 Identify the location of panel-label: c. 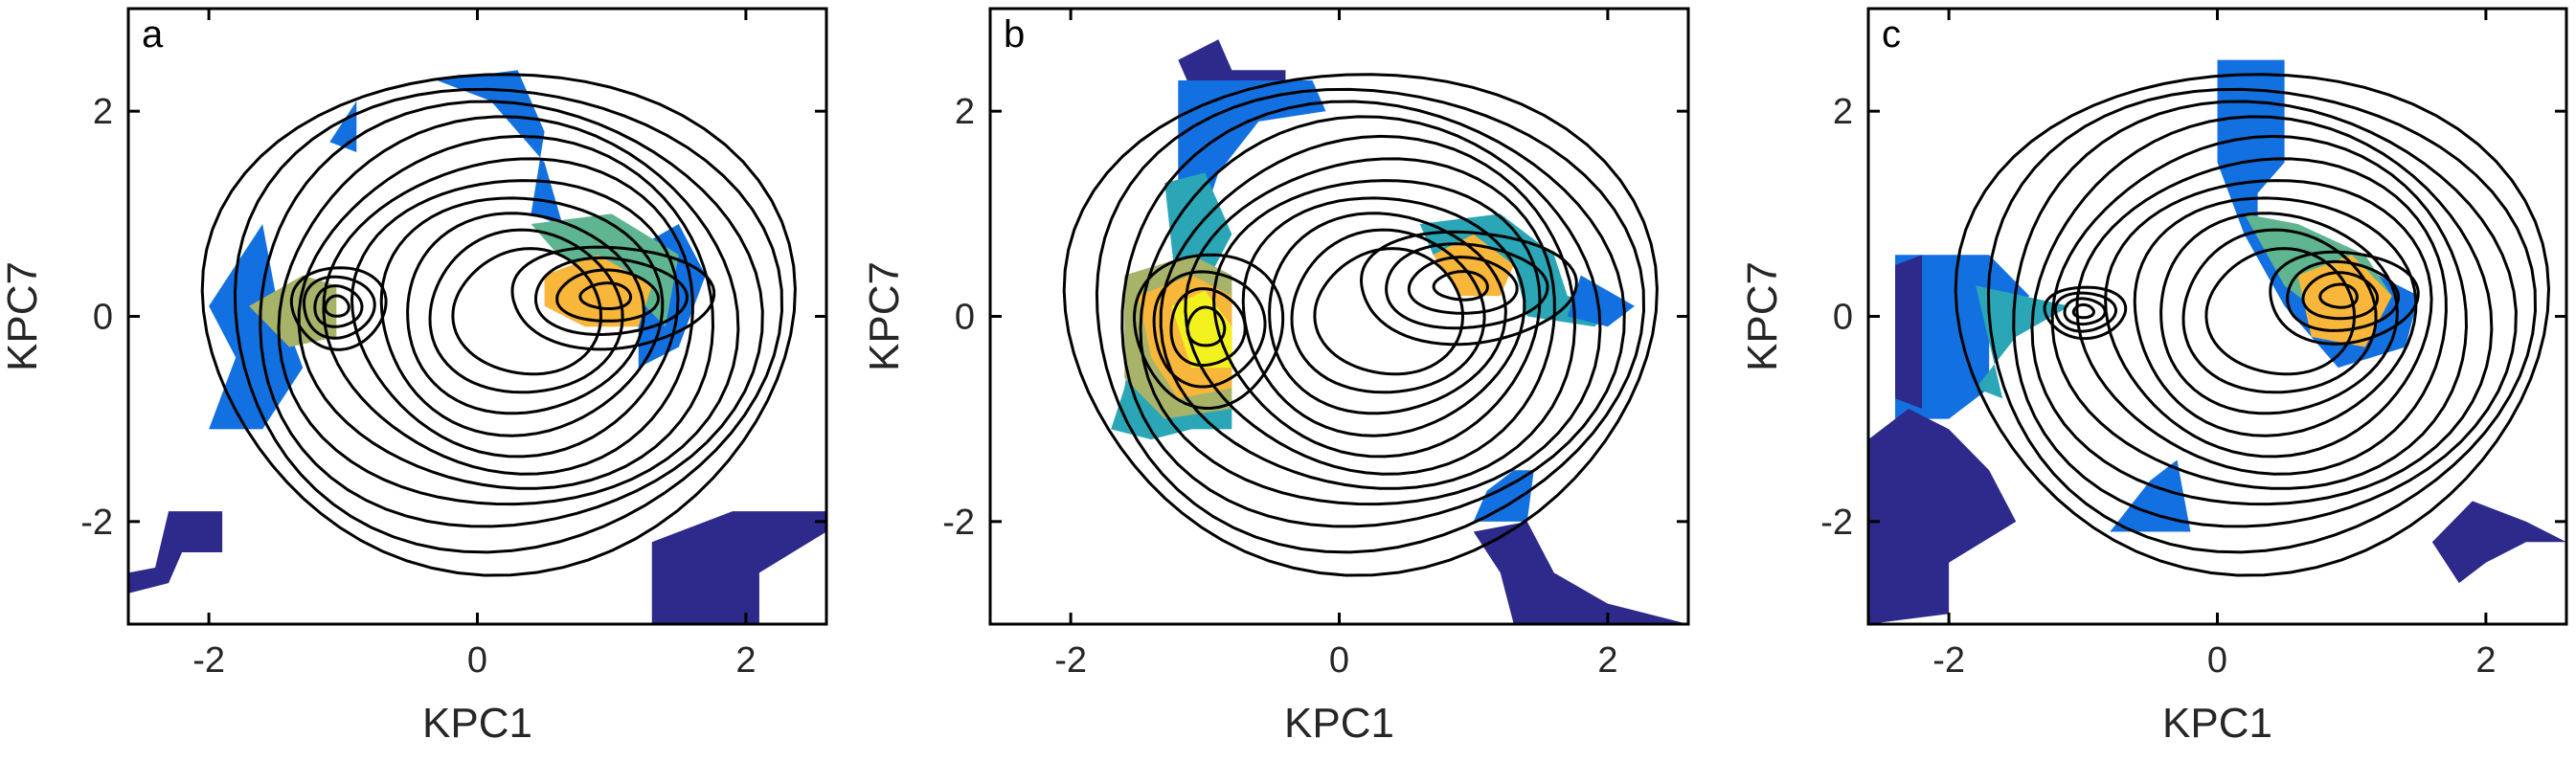
(1891, 34).